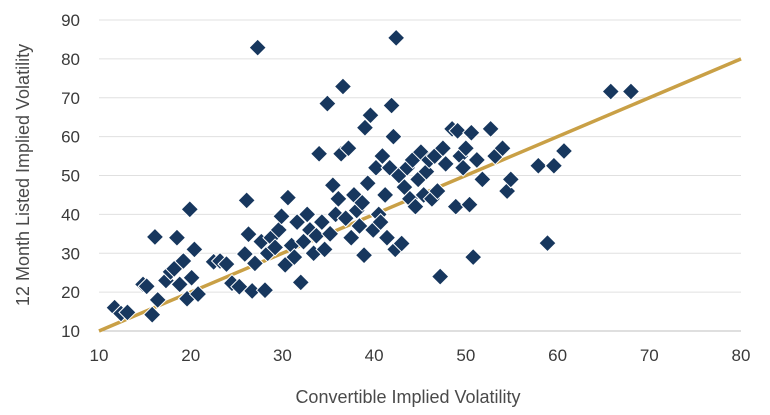  I want to click on y-tick-label: 90, so click(70, 20).